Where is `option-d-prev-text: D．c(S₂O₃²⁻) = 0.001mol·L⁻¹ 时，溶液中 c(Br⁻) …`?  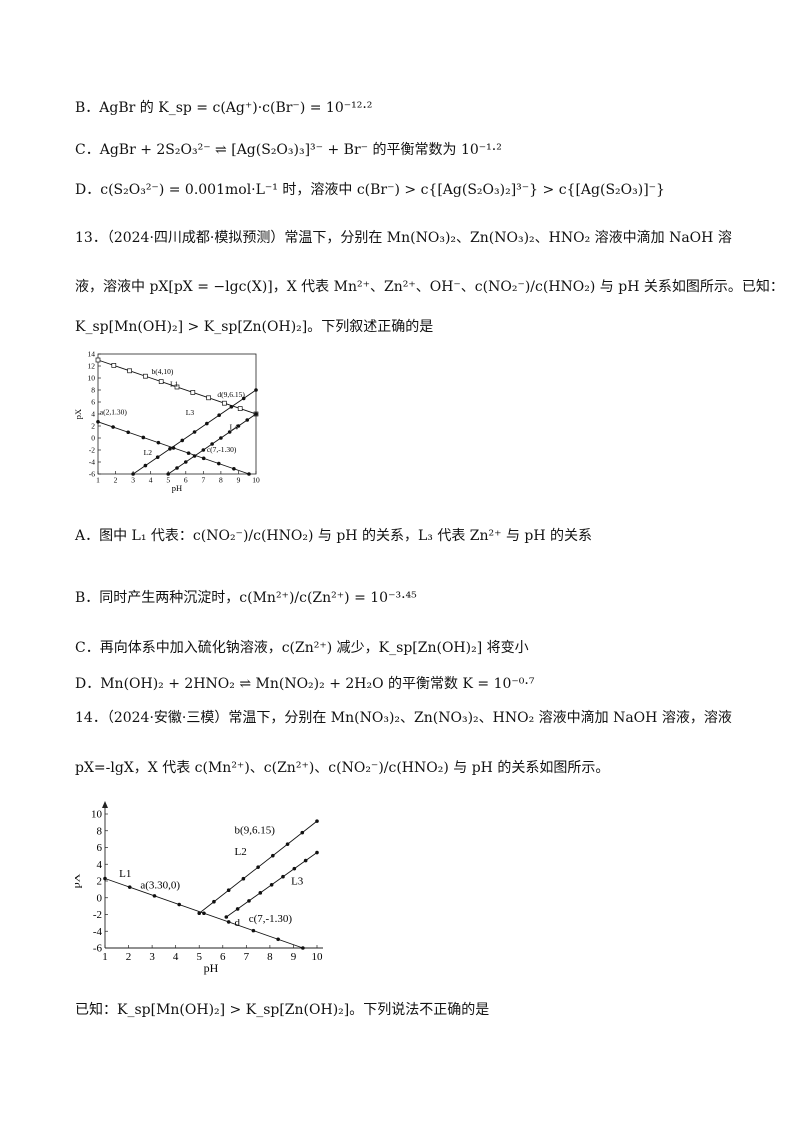
option-d-prev-text: D．c(S₂O₃²⁻) = 0.001mol·L⁻¹ 时，溶液中 c(Br⁻) … is located at coordinates (370, 190).